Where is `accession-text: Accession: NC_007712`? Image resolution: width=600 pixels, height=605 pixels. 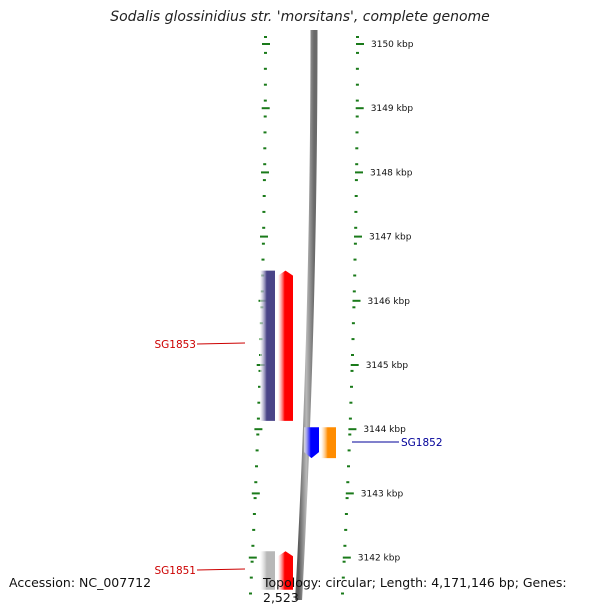
accession-text: Accession: NC_007712 is located at coordinates (80, 582).